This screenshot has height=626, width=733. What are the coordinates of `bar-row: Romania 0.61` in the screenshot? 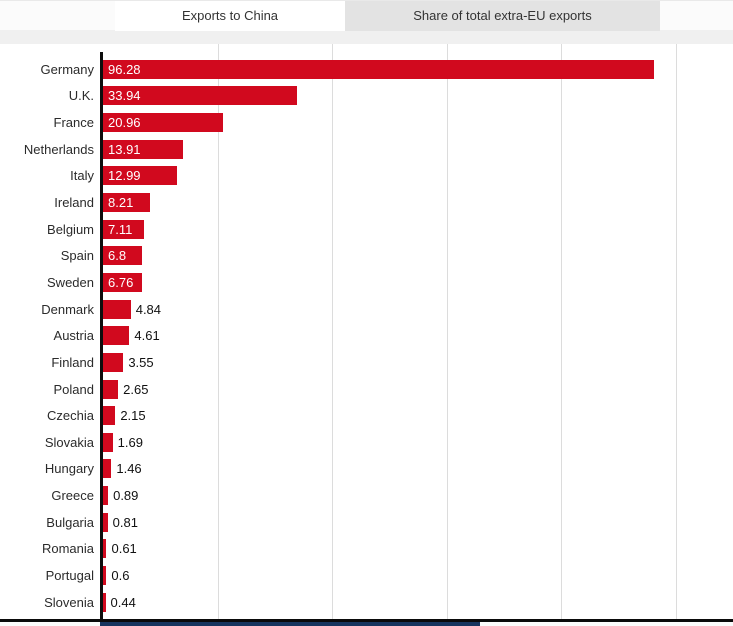 It's located at (366, 549).